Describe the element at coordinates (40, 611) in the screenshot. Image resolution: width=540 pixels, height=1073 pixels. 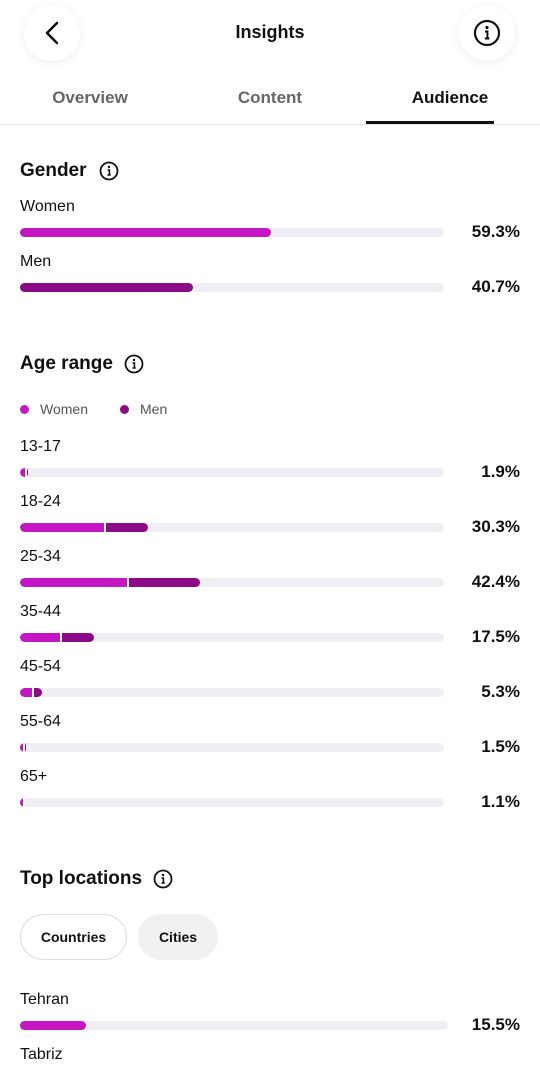
I see `row-label: 35-44` at that location.